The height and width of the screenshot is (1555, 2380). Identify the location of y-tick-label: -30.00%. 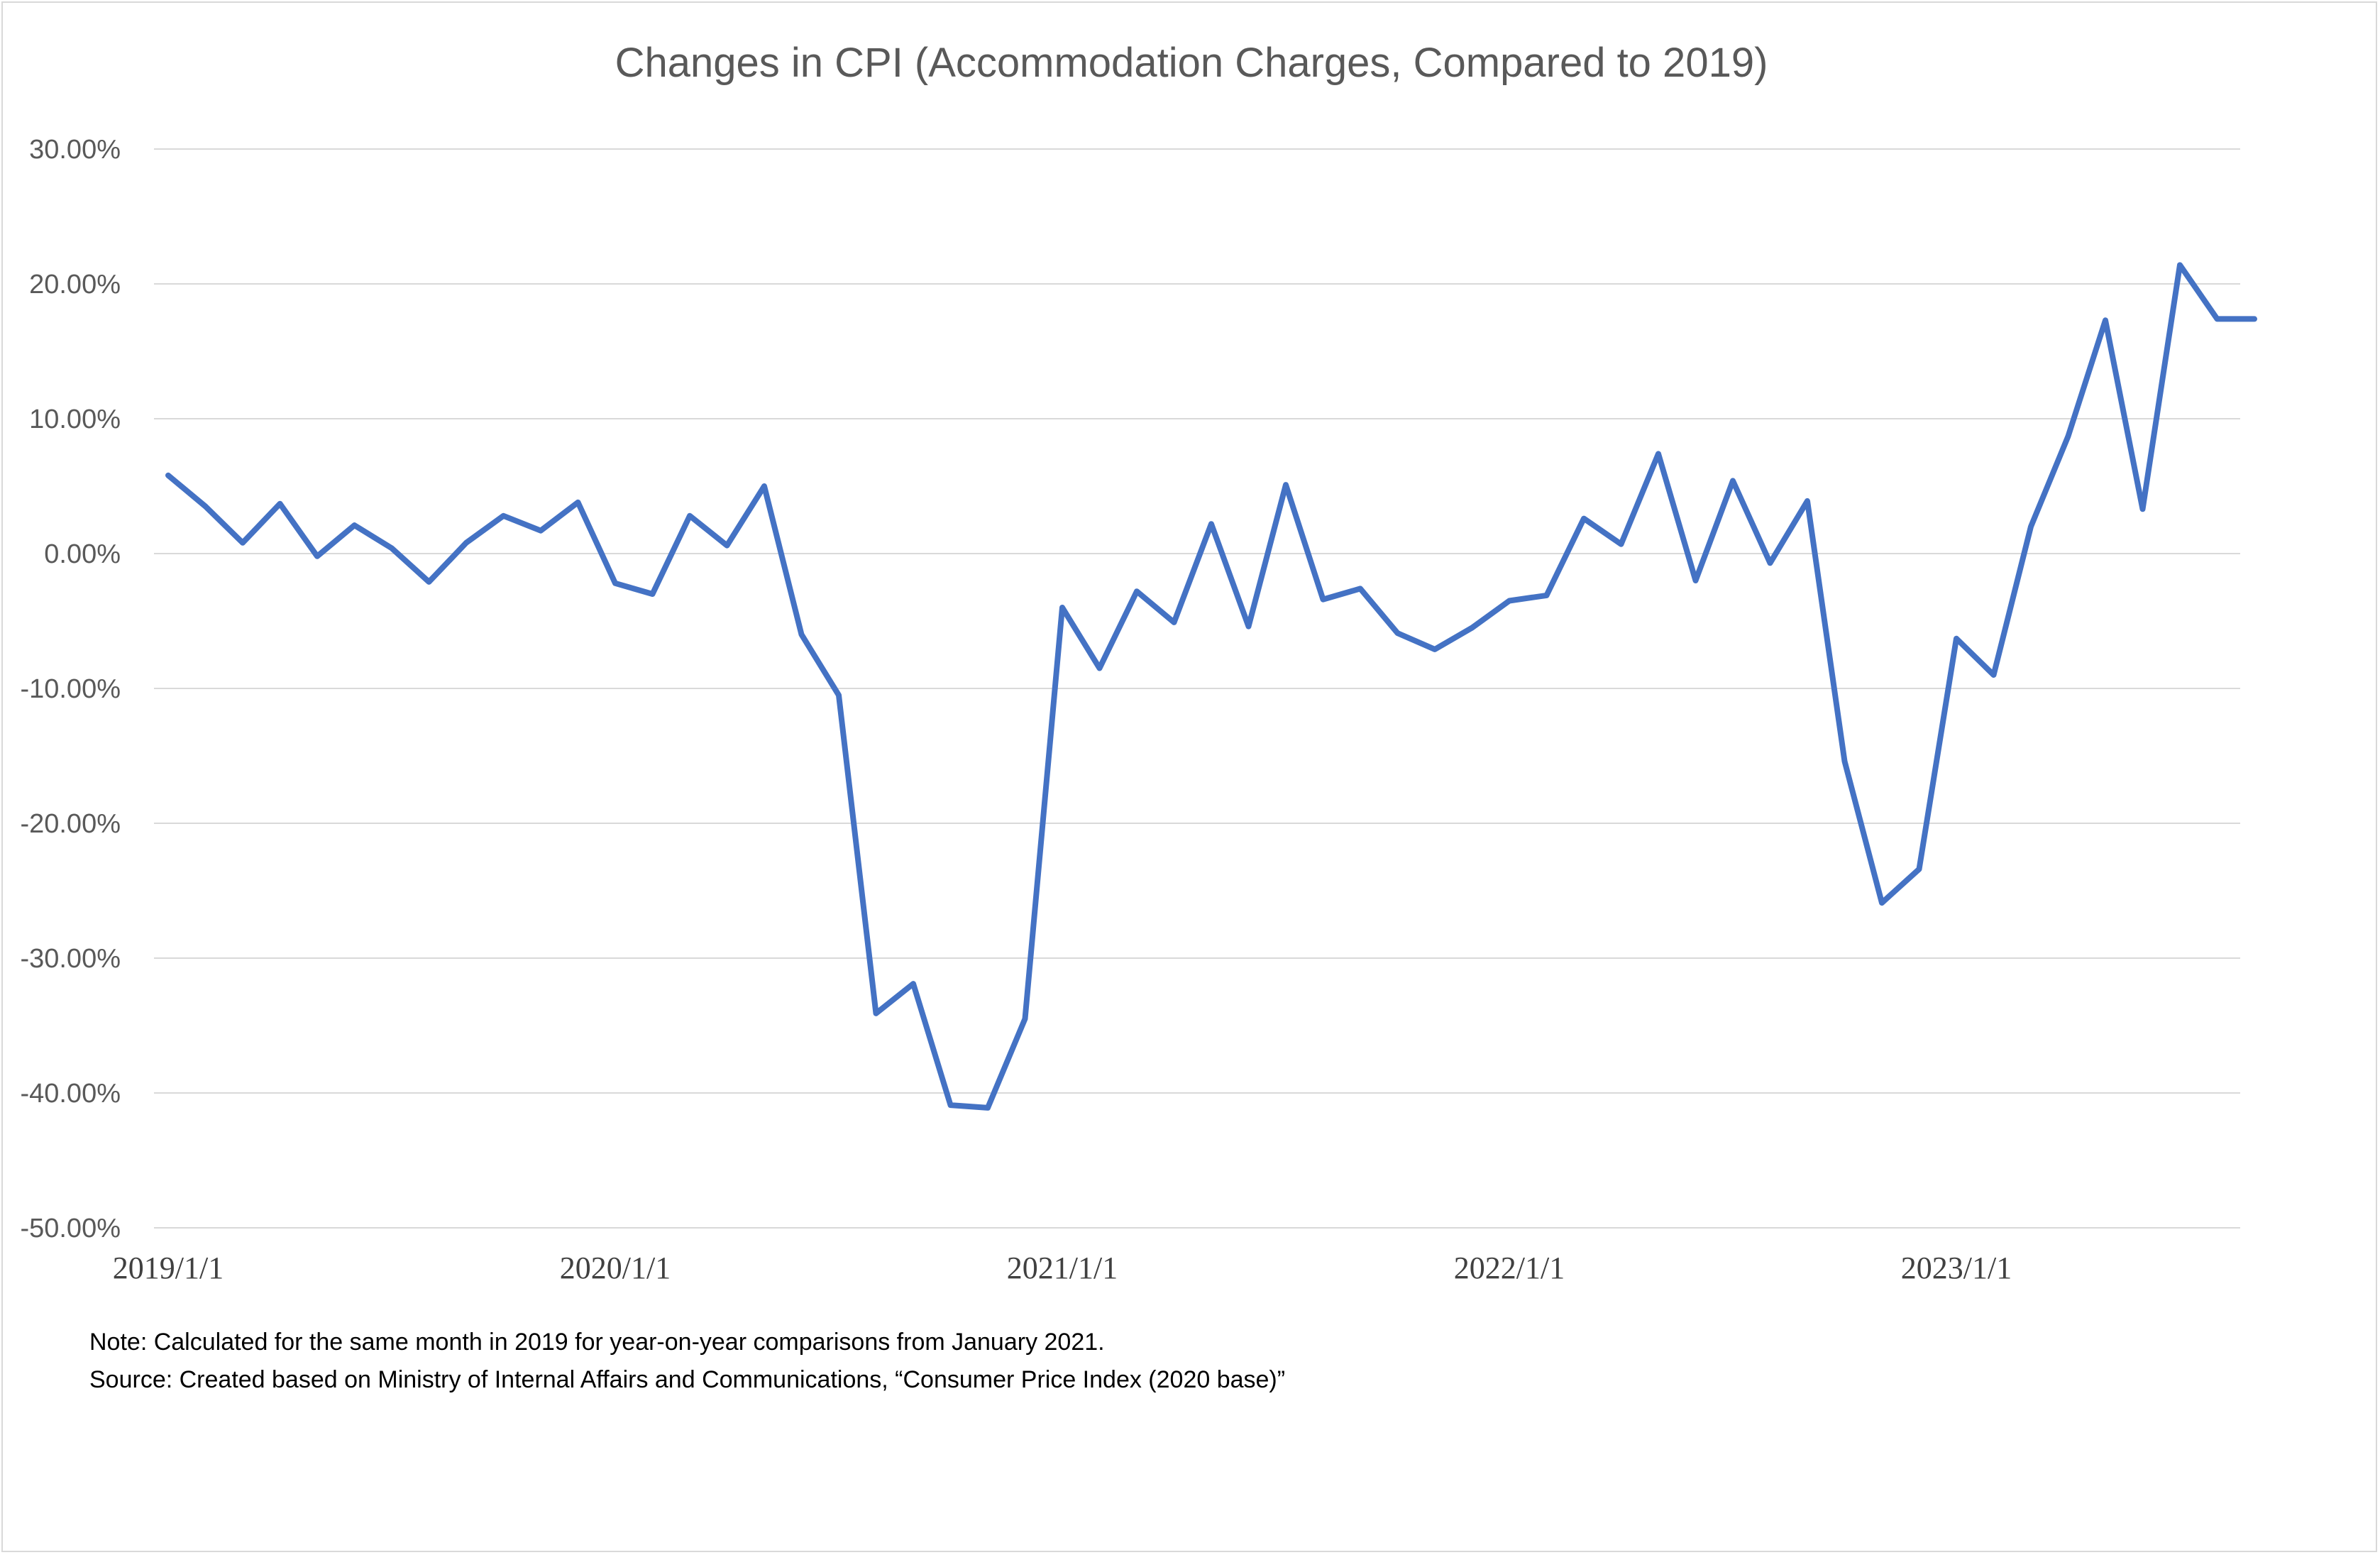
(70, 959).